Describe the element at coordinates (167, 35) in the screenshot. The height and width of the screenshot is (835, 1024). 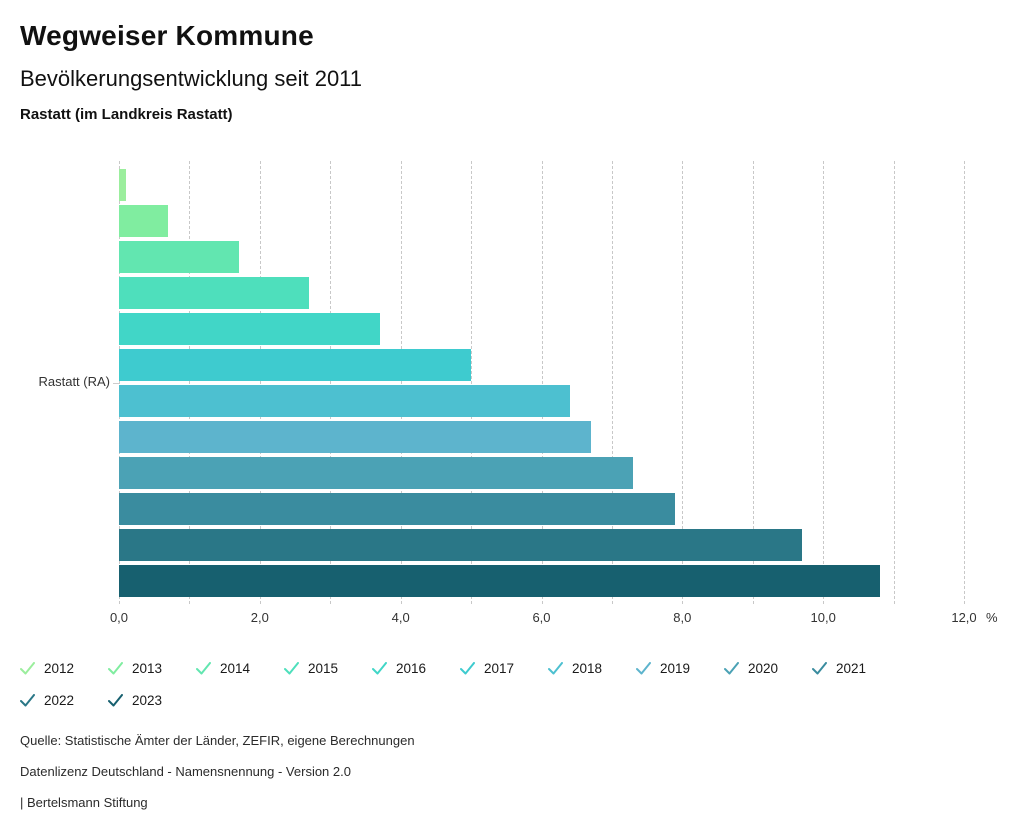
I see `page-title: Wegweiser Kommune` at that location.